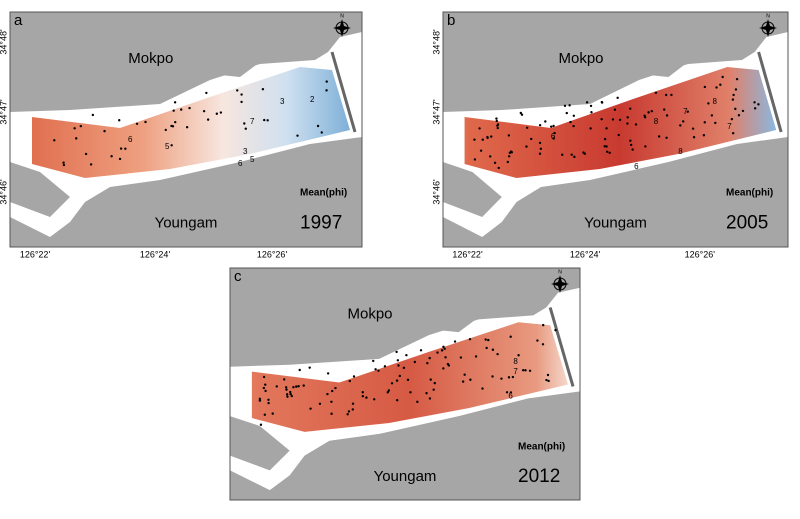  Describe the element at coordinates (560, 272) in the screenshot. I see `compass-n: N` at that location.